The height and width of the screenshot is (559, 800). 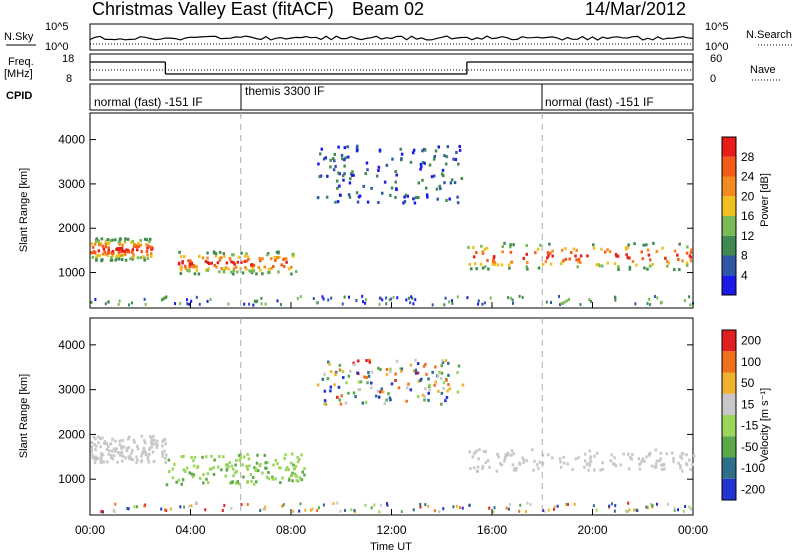 What do you see at coordinates (71, 140) in the screenshot?
I see `y-tick-label: 4000` at bounding box center [71, 140].